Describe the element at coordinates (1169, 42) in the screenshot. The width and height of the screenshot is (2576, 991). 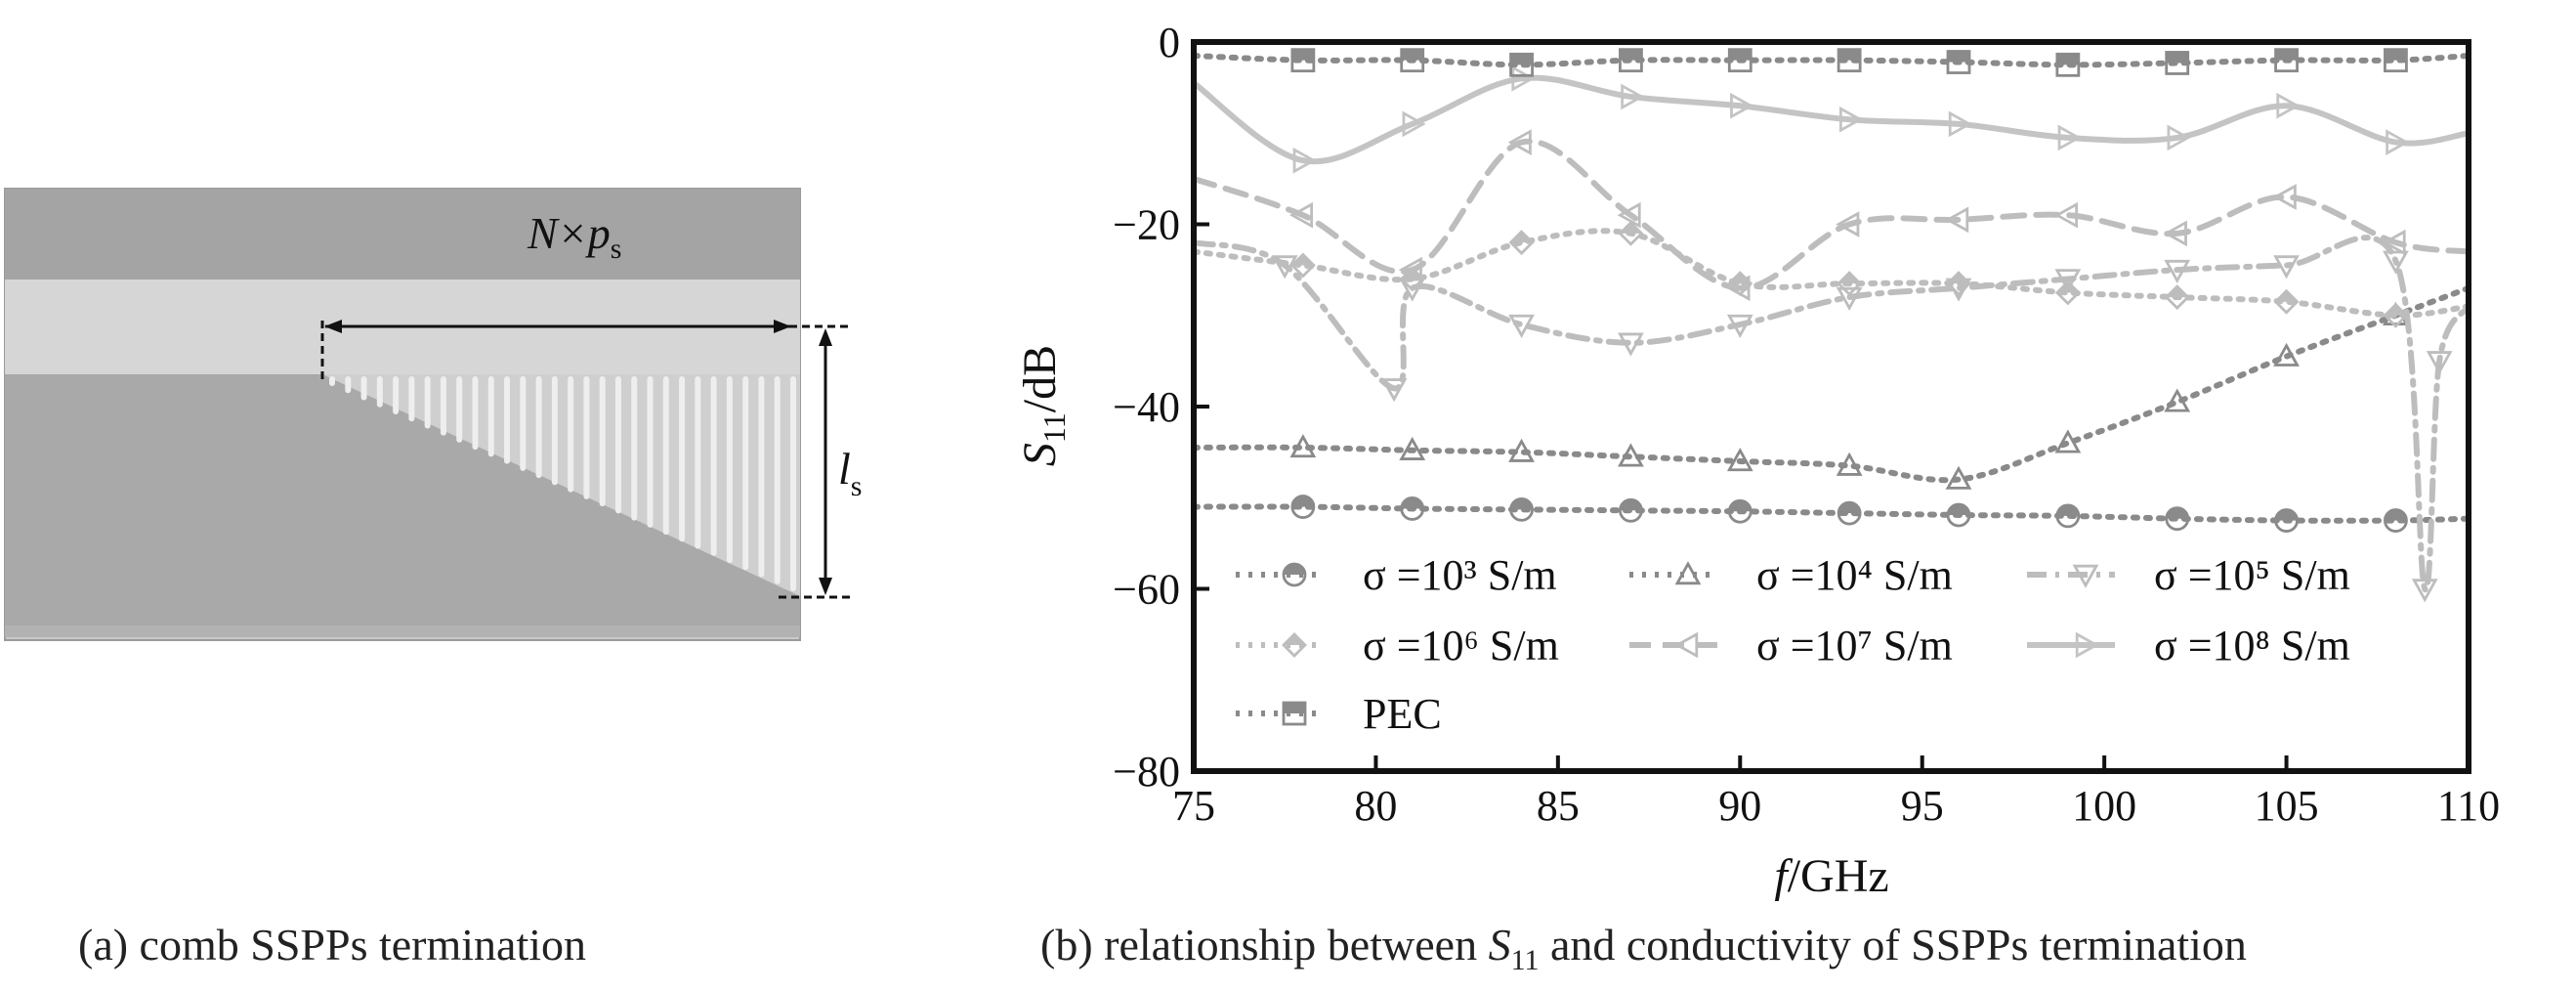
I see `y-tick-label: 0` at that location.